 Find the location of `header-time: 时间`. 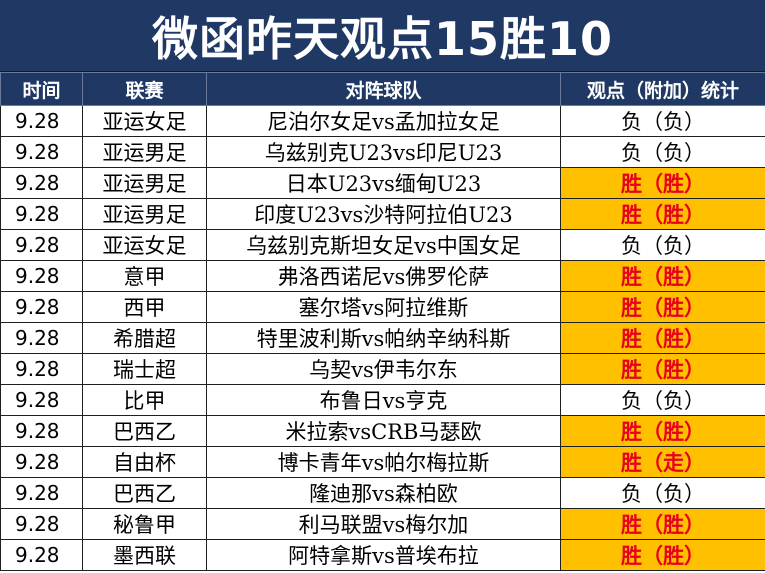

header-time: 时间 is located at coordinates (41, 89).